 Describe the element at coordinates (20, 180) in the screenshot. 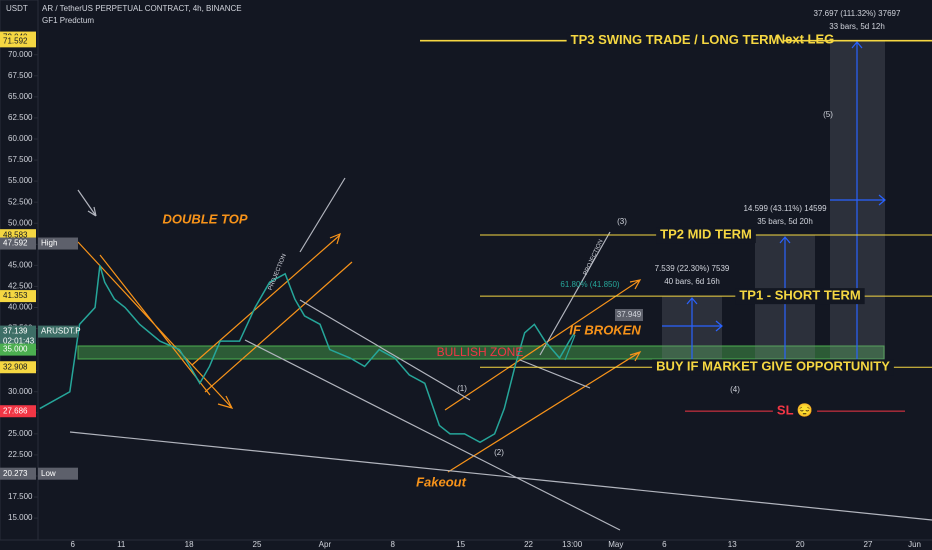

I see `y-tick-label: 55.000` at that location.